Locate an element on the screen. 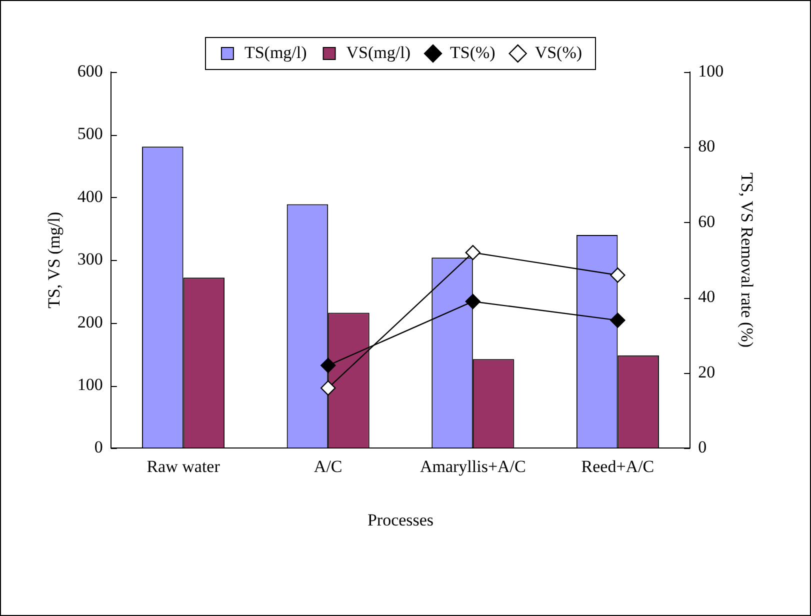  legend-label: TS(%) is located at coordinates (473, 52).